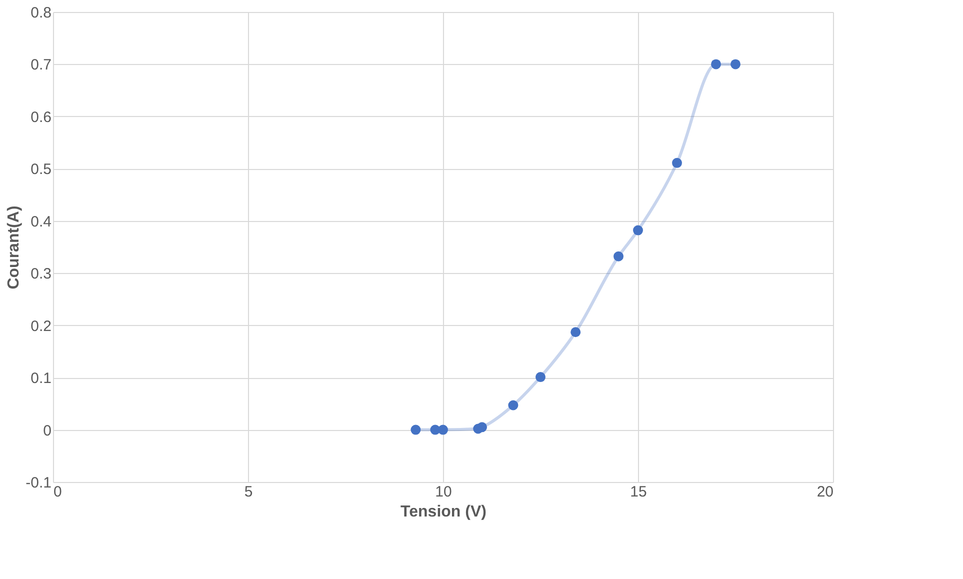 This screenshot has width=963, height=579. What do you see at coordinates (248, 492) in the screenshot?
I see `x-tick-label: 5` at bounding box center [248, 492].